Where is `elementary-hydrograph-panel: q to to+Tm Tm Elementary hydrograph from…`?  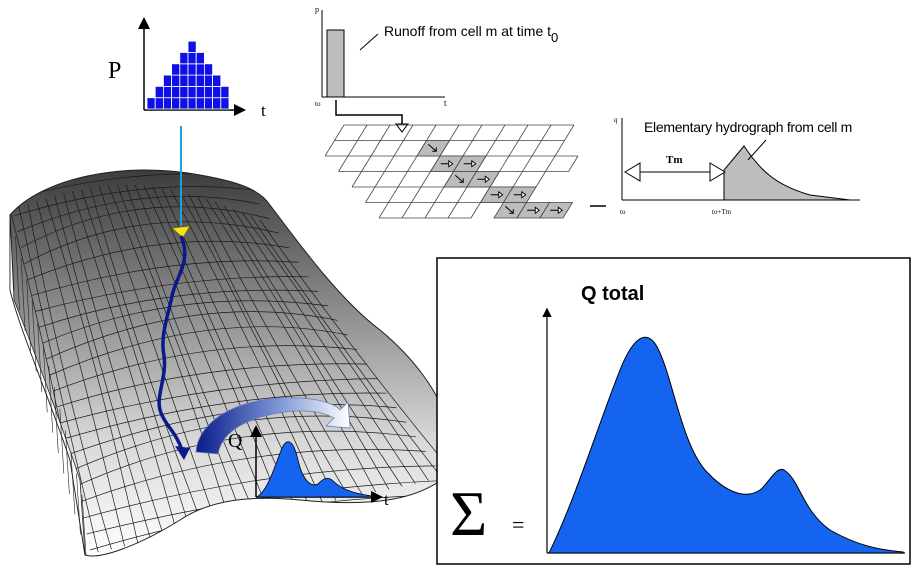 elementary-hydrograph-panel: q to to+Tm Tm Elementary hydrograph from… is located at coordinates (737, 166).